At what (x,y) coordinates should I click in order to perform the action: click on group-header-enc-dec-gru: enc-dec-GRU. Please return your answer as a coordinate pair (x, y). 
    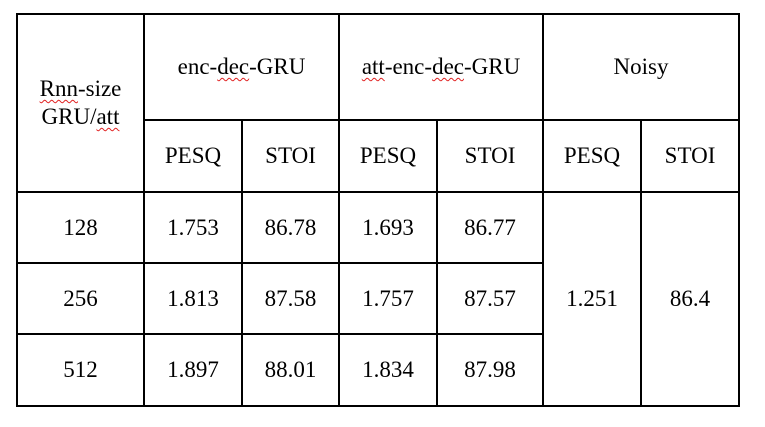
    Looking at the image, I should click on (241, 67).